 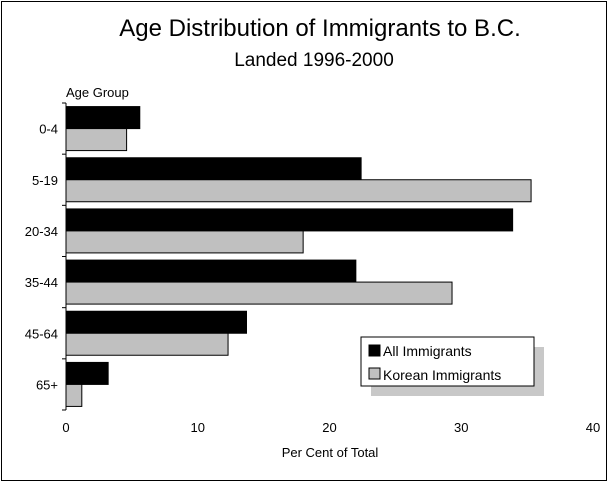 What do you see at coordinates (48, 129) in the screenshot?
I see `y-tick-label: 0-4` at bounding box center [48, 129].